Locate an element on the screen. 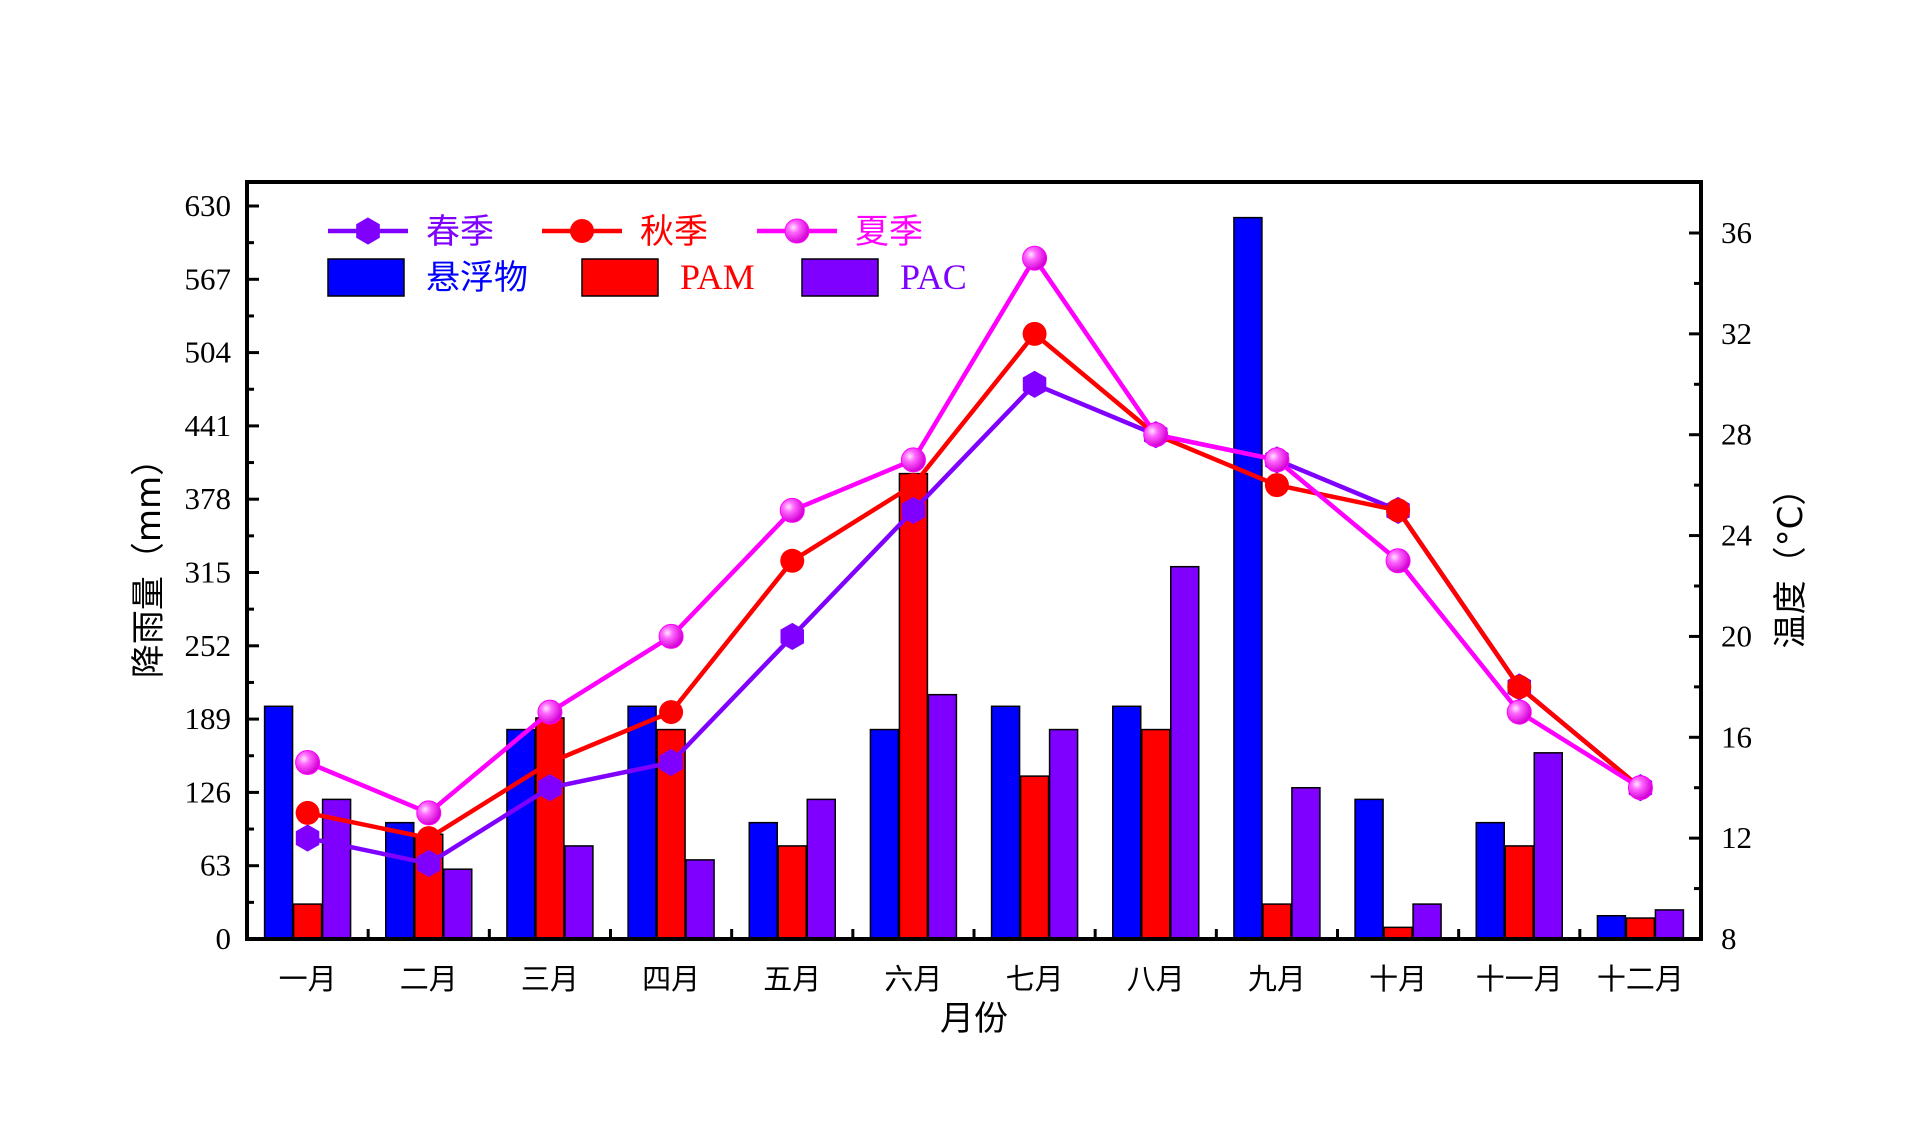  bar-悬浮物-二月 is located at coordinates (400, 880).